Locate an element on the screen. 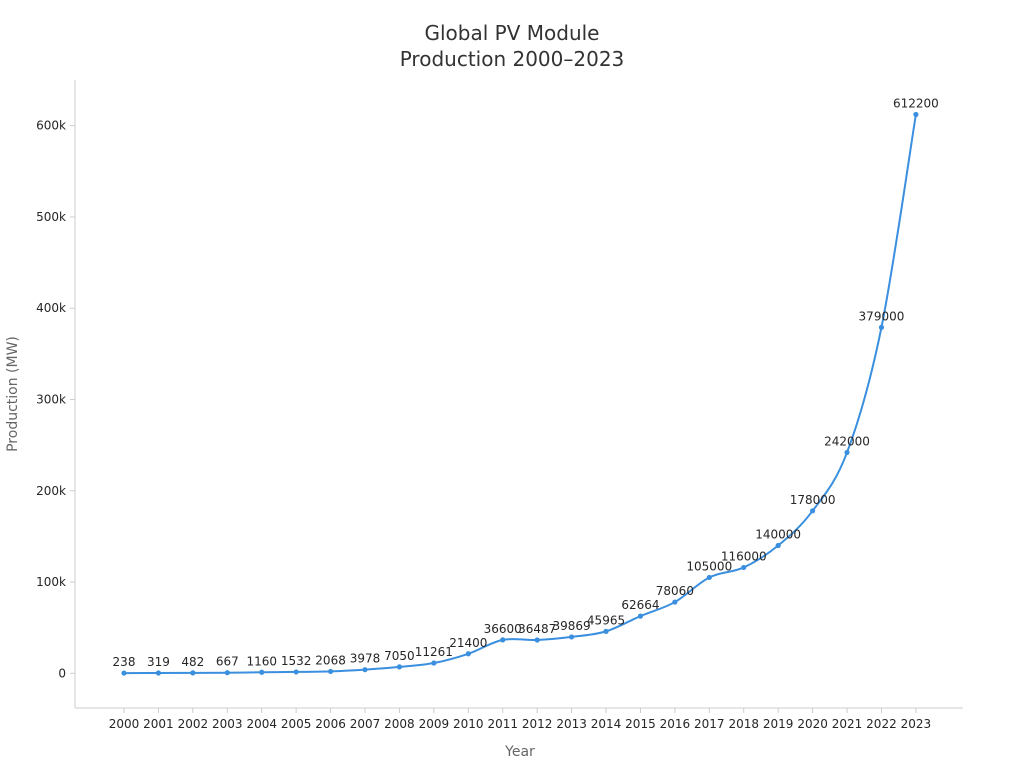 Image resolution: width=1024 pixels, height=768 pixels. data-label: 612200 is located at coordinates (916, 104).